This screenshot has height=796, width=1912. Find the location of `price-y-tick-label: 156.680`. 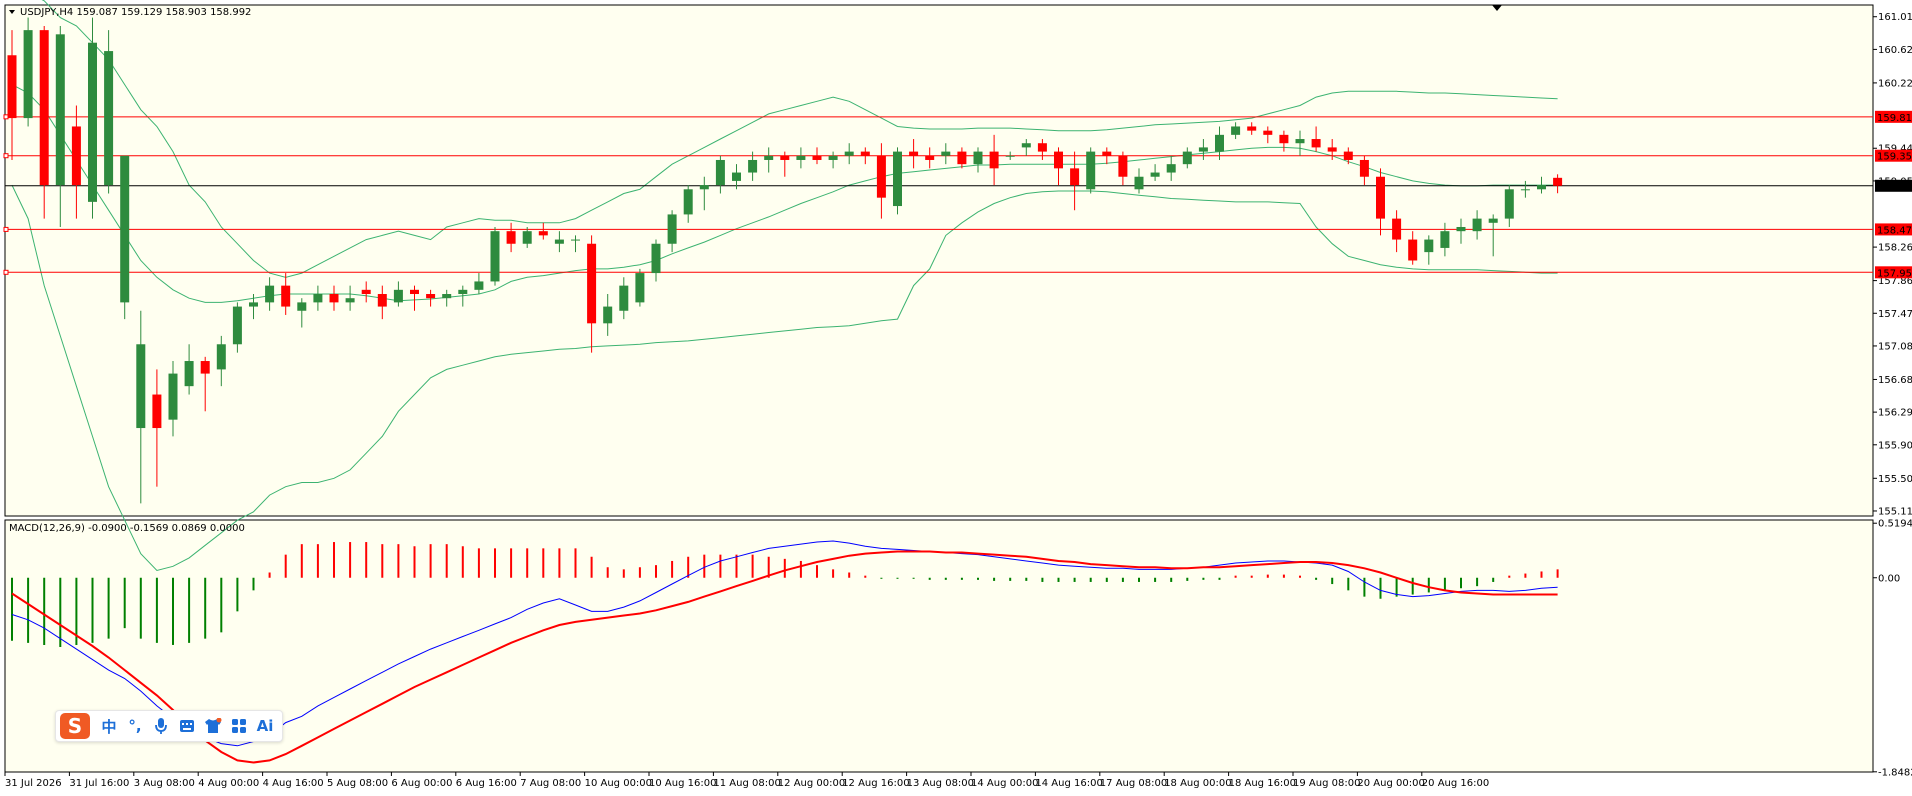

price-y-tick-label: 156.680 is located at coordinates (1895, 380).